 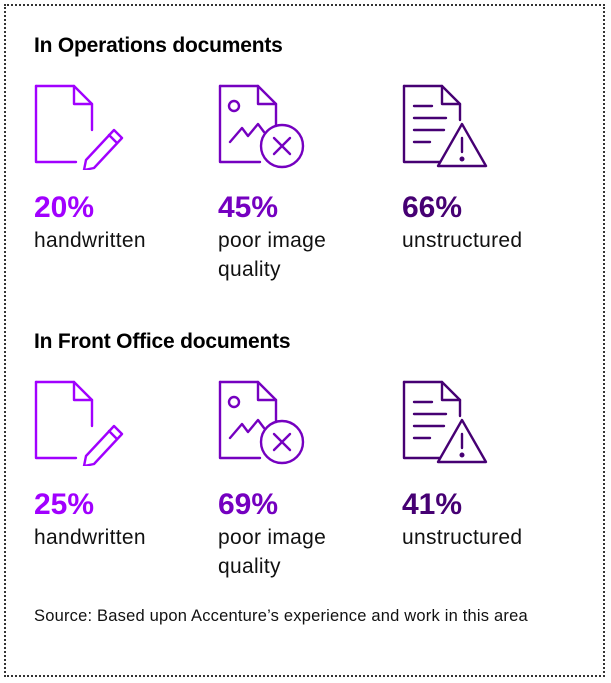 What do you see at coordinates (249, 269) in the screenshot?
I see `stat-label-image-quality-operations-line2: quality` at bounding box center [249, 269].